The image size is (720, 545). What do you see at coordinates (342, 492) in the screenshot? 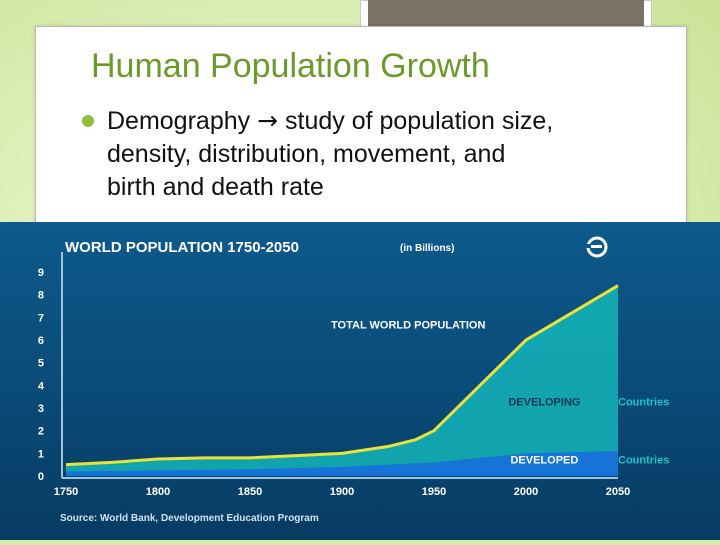
I see `x-tick-label: 1900` at bounding box center [342, 492].